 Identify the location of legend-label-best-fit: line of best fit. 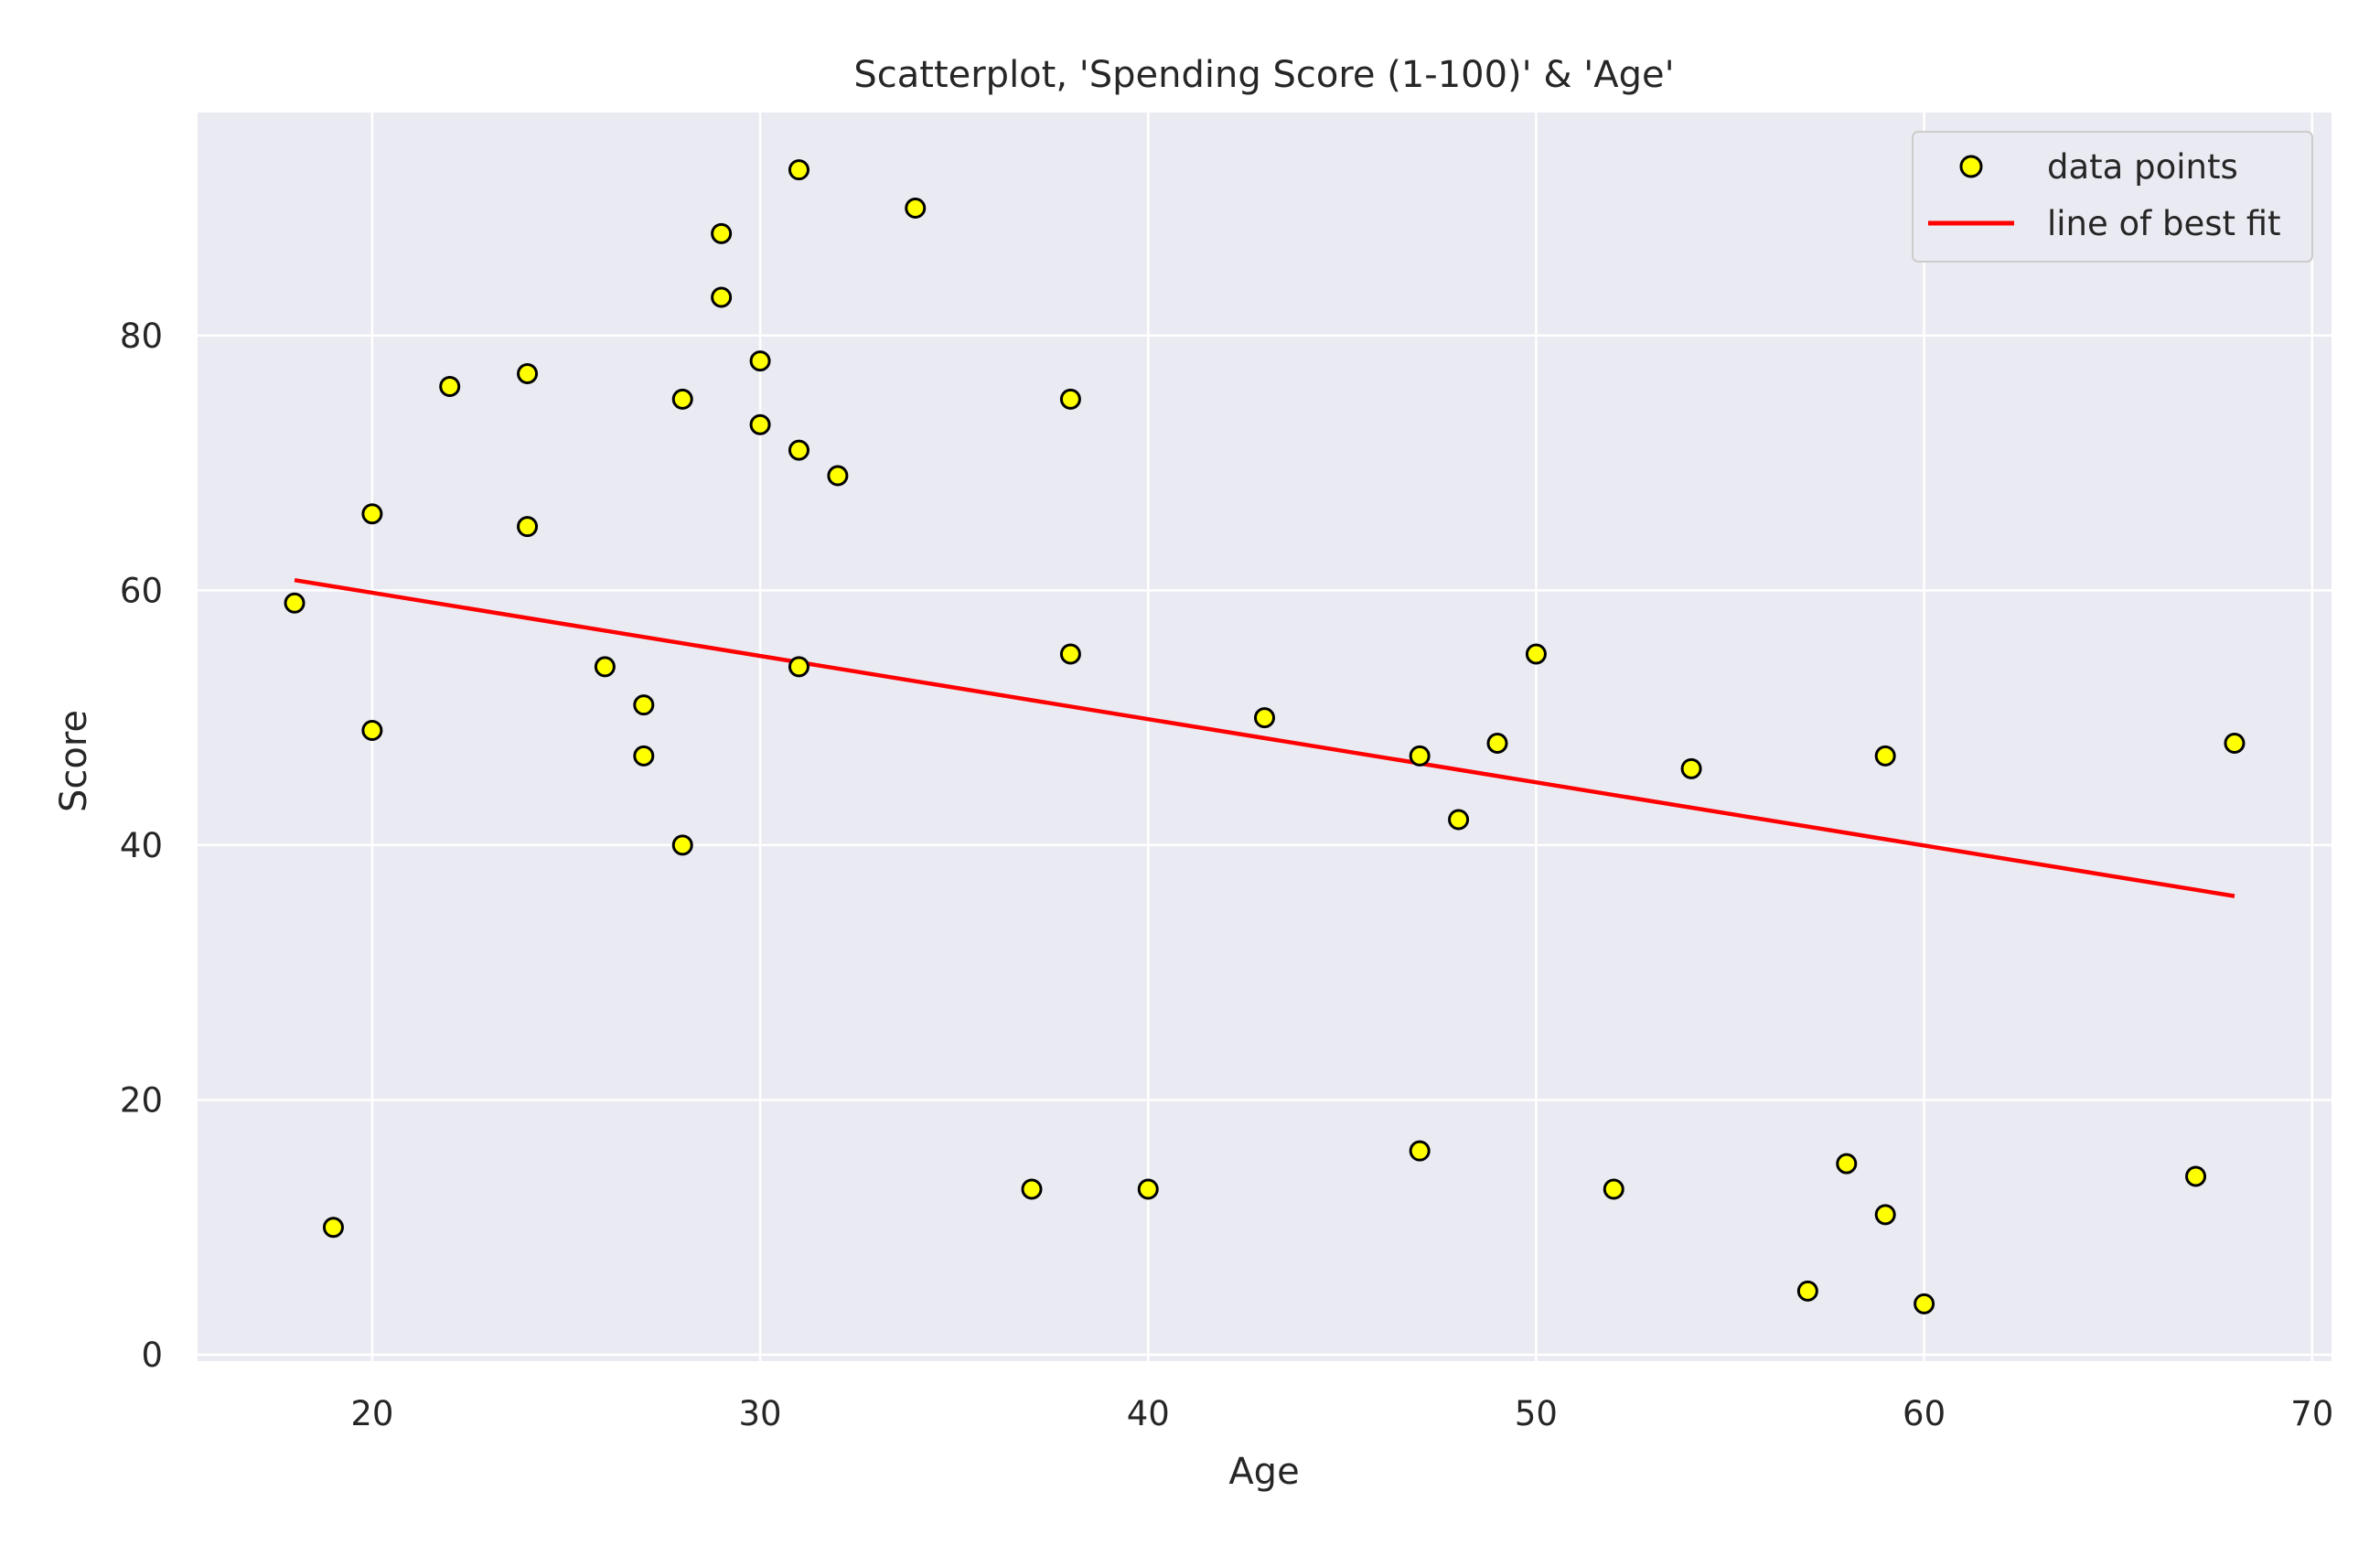
(2164, 223).